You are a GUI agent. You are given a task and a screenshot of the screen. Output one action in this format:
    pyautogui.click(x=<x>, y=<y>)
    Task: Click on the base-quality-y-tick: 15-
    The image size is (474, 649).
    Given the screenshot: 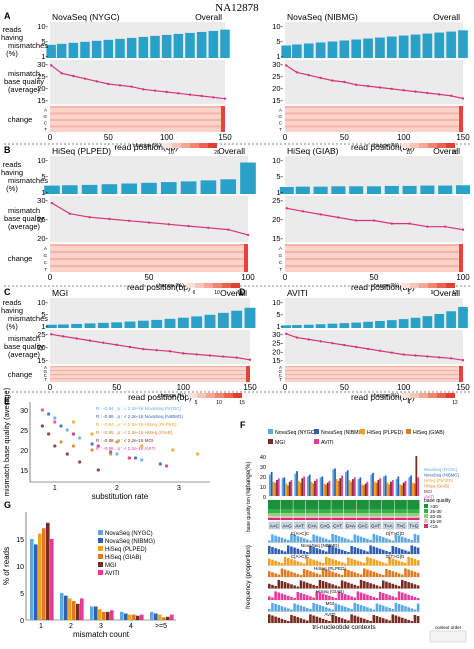 What is the action you would take?
    pyautogui.click(x=42, y=360)
    